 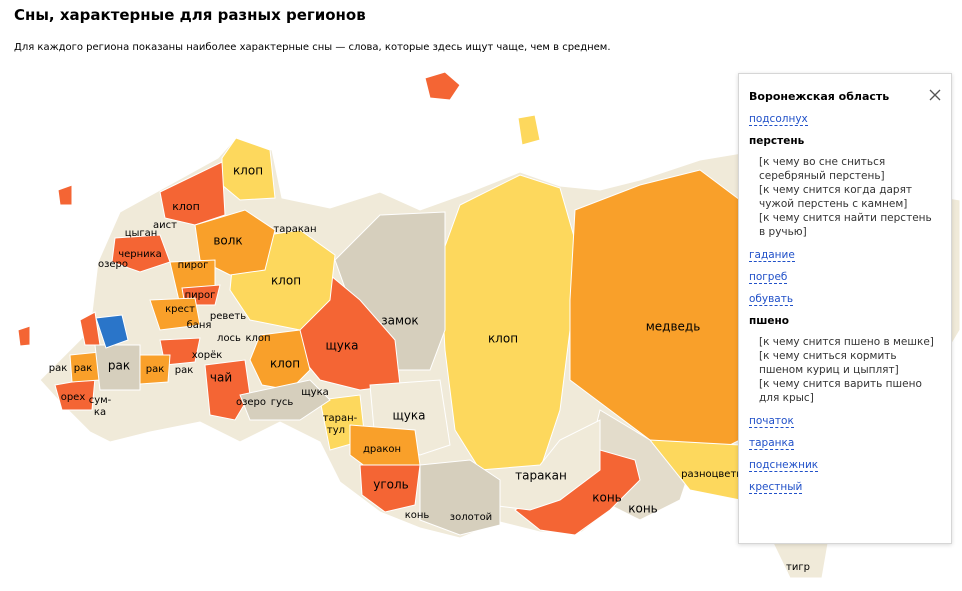 What do you see at coordinates (819, 96) in the screenshot?
I see `panel-title: Воронежская область` at bounding box center [819, 96].